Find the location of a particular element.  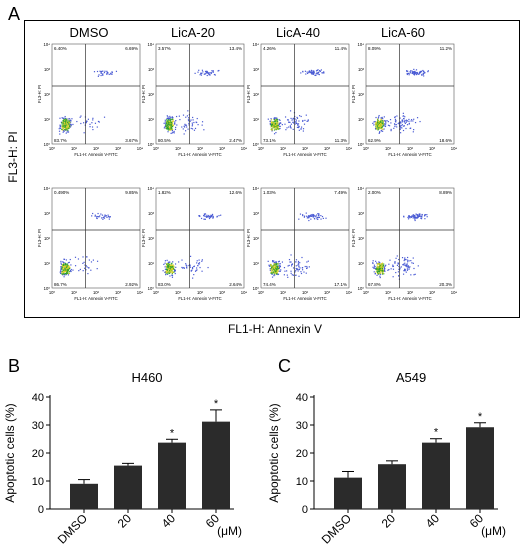

x-tick-label: 10³ is located at coordinates (432, 292).